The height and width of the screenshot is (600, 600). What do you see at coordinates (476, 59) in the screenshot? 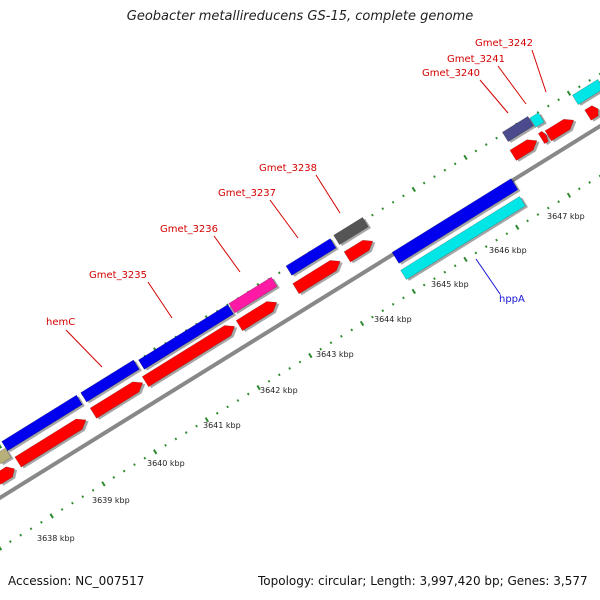
I see `gene-label-gmet-3241: Gmet_3241` at bounding box center [476, 59].